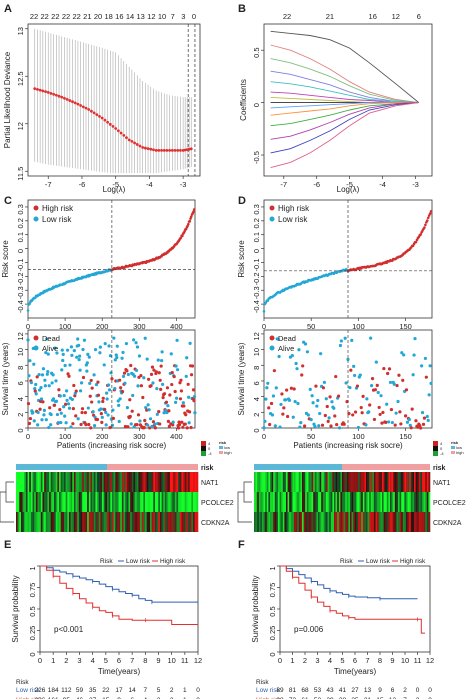 The height and width of the screenshot is (699, 474). What do you see at coordinates (298, 467) in the screenshot?
I see `panelD-heatmap-annotation-low` at bounding box center [298, 467].